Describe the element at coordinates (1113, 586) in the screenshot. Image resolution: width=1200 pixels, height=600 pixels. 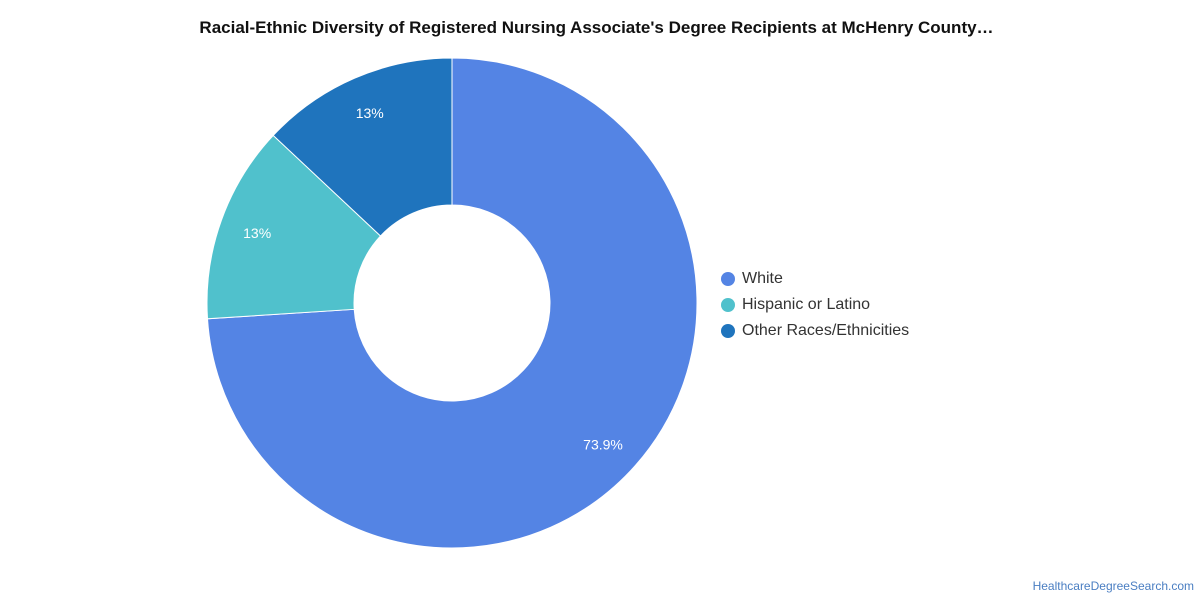
I see `source-link: HealthcareDegreeSearch.com` at that location.